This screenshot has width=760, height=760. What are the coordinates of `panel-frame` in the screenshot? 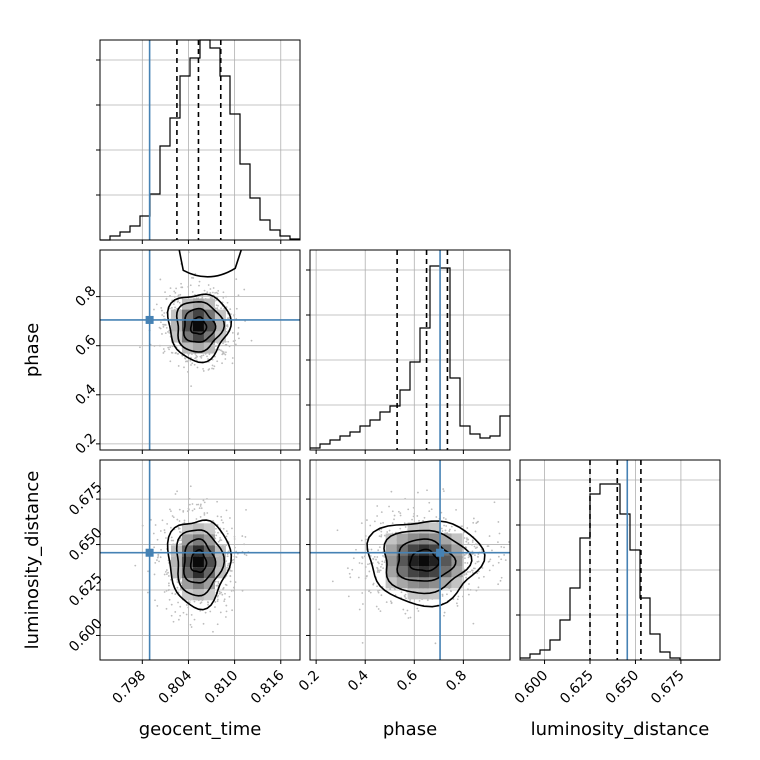 It's located at (200, 560).